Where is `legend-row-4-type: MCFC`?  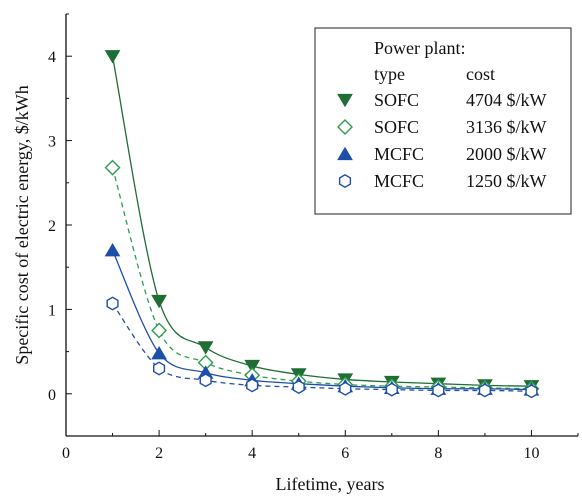 legend-row-4-type: MCFC is located at coordinates (399, 181).